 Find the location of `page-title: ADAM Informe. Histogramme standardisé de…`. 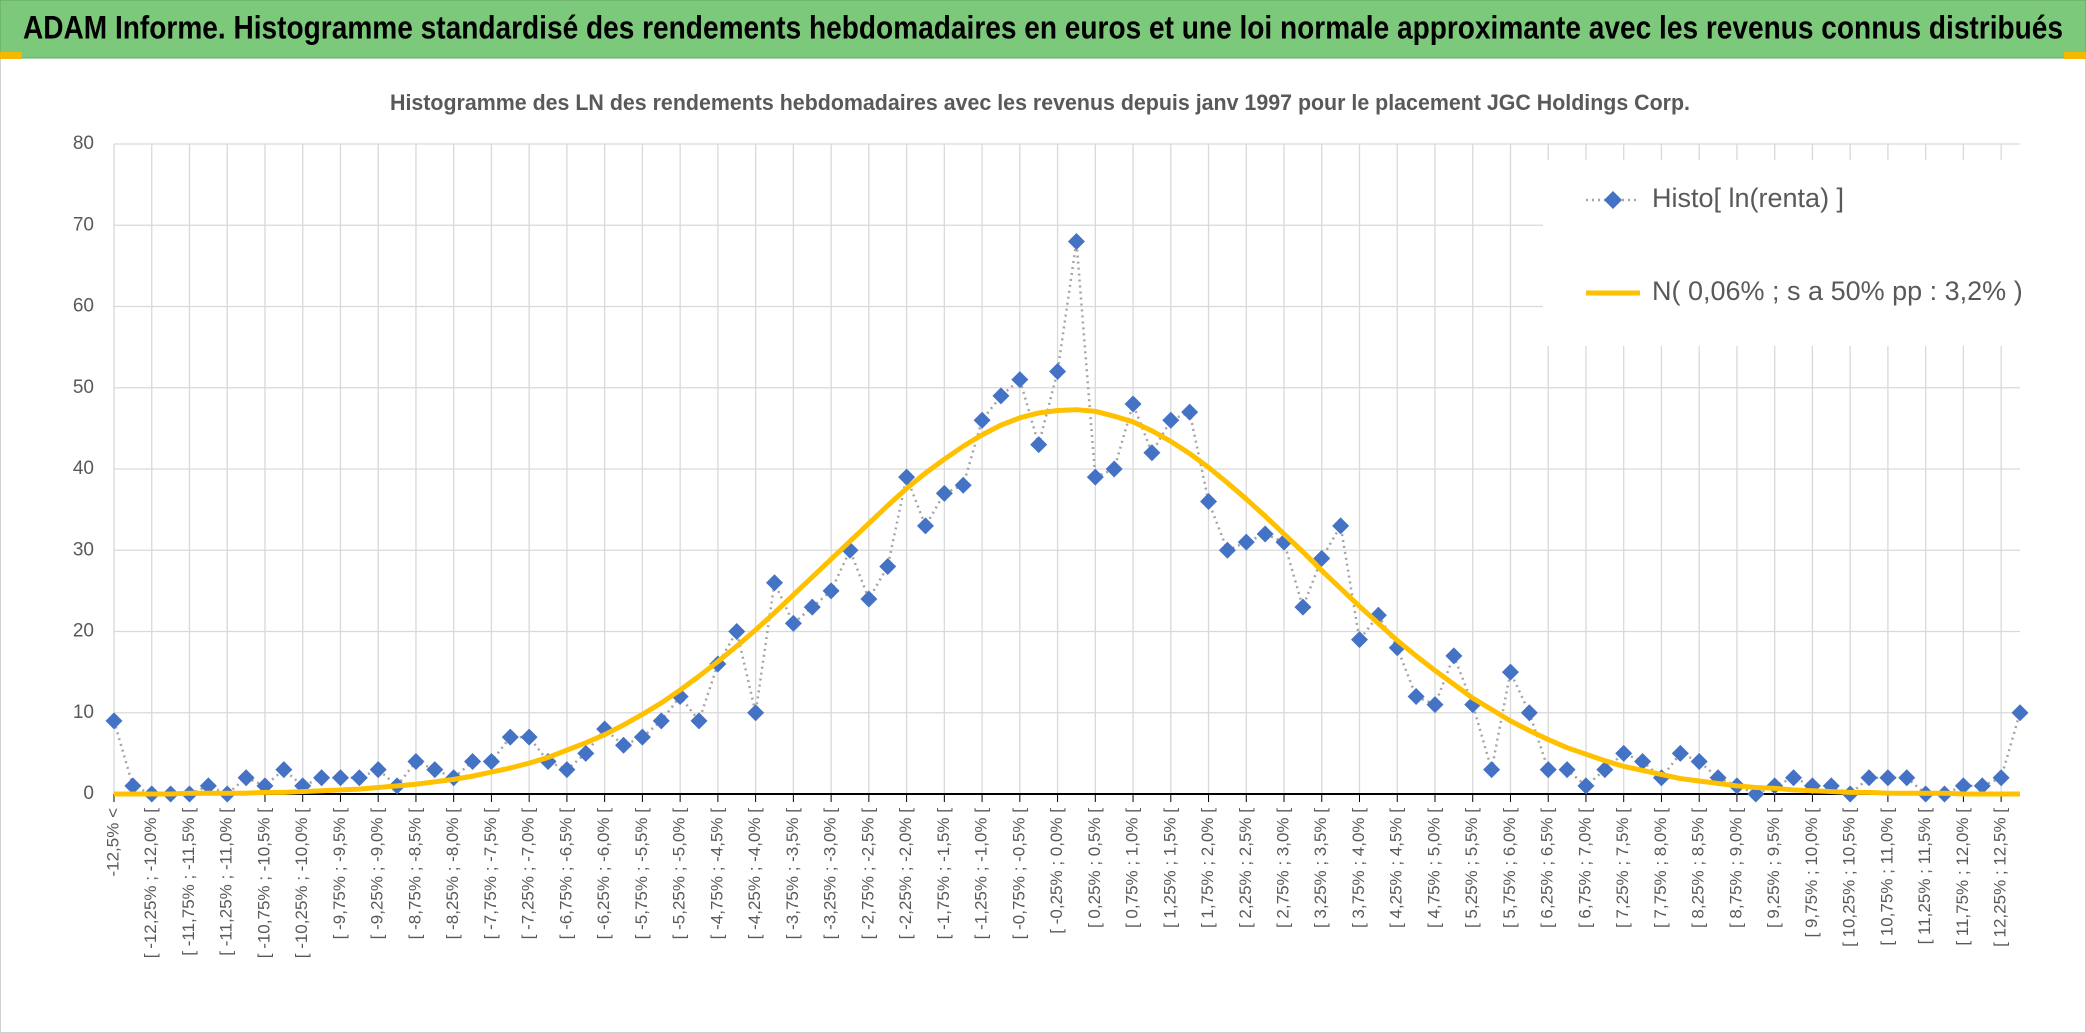

page-title: ADAM Informe. Histogramme standardisé de… is located at coordinates (1043, 27).